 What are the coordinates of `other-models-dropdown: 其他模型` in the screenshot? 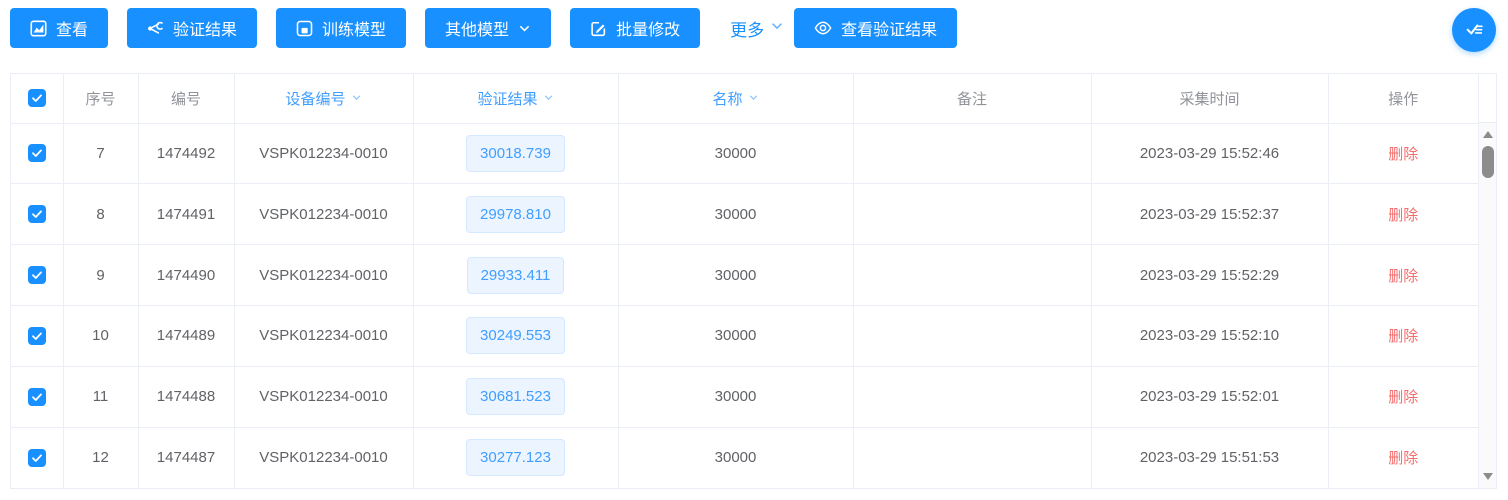 It's located at (488, 28).